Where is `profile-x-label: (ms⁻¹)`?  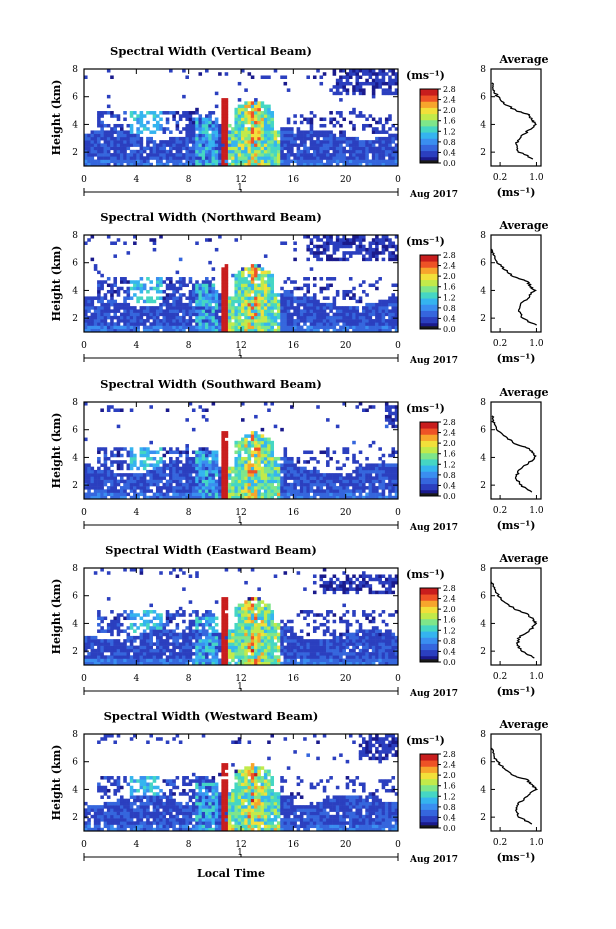 profile-x-label: (ms⁻¹) is located at coordinates (516, 358).